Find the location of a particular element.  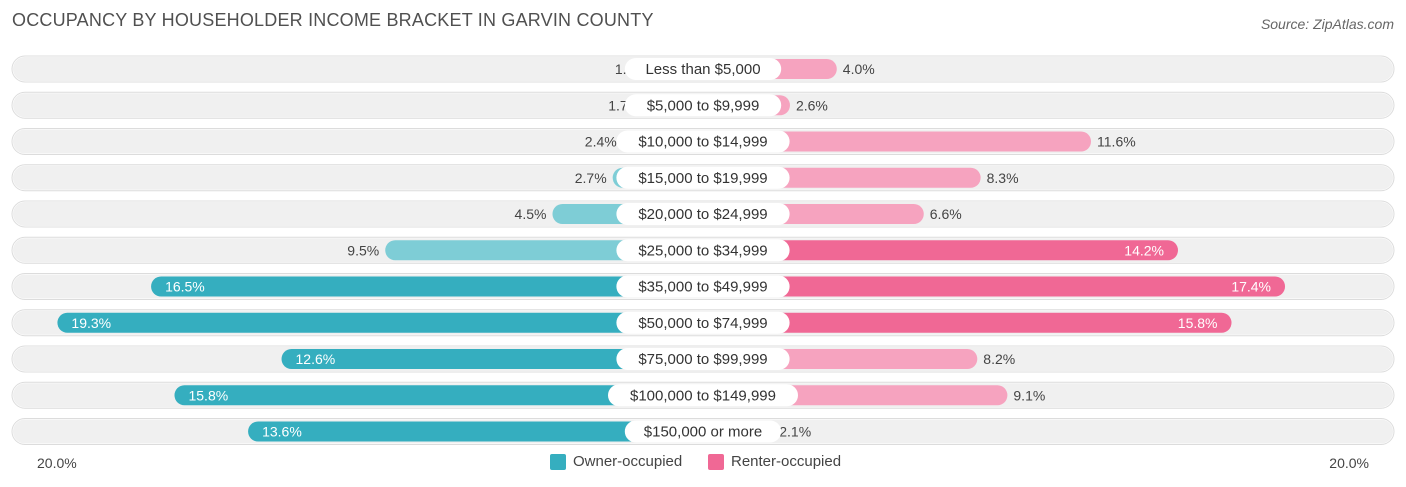

owner-value-label: 9.5% is located at coordinates (363, 250).